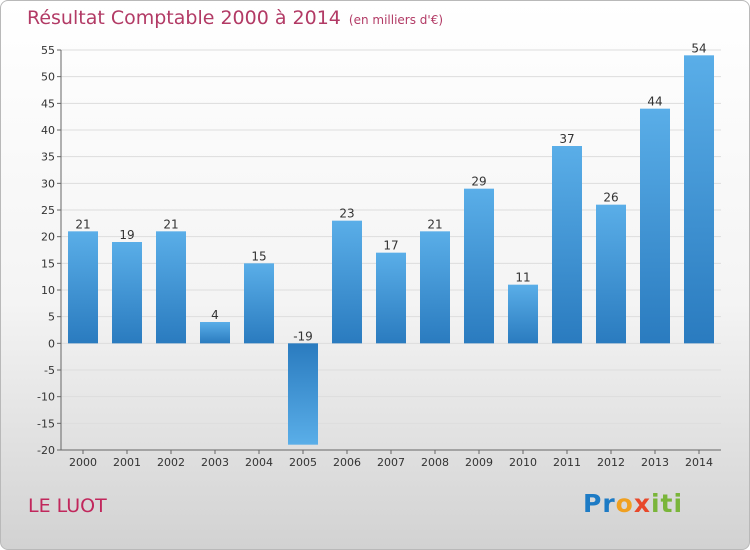 The height and width of the screenshot is (550, 750). I want to click on x-tick-label: 2010, so click(523, 462).